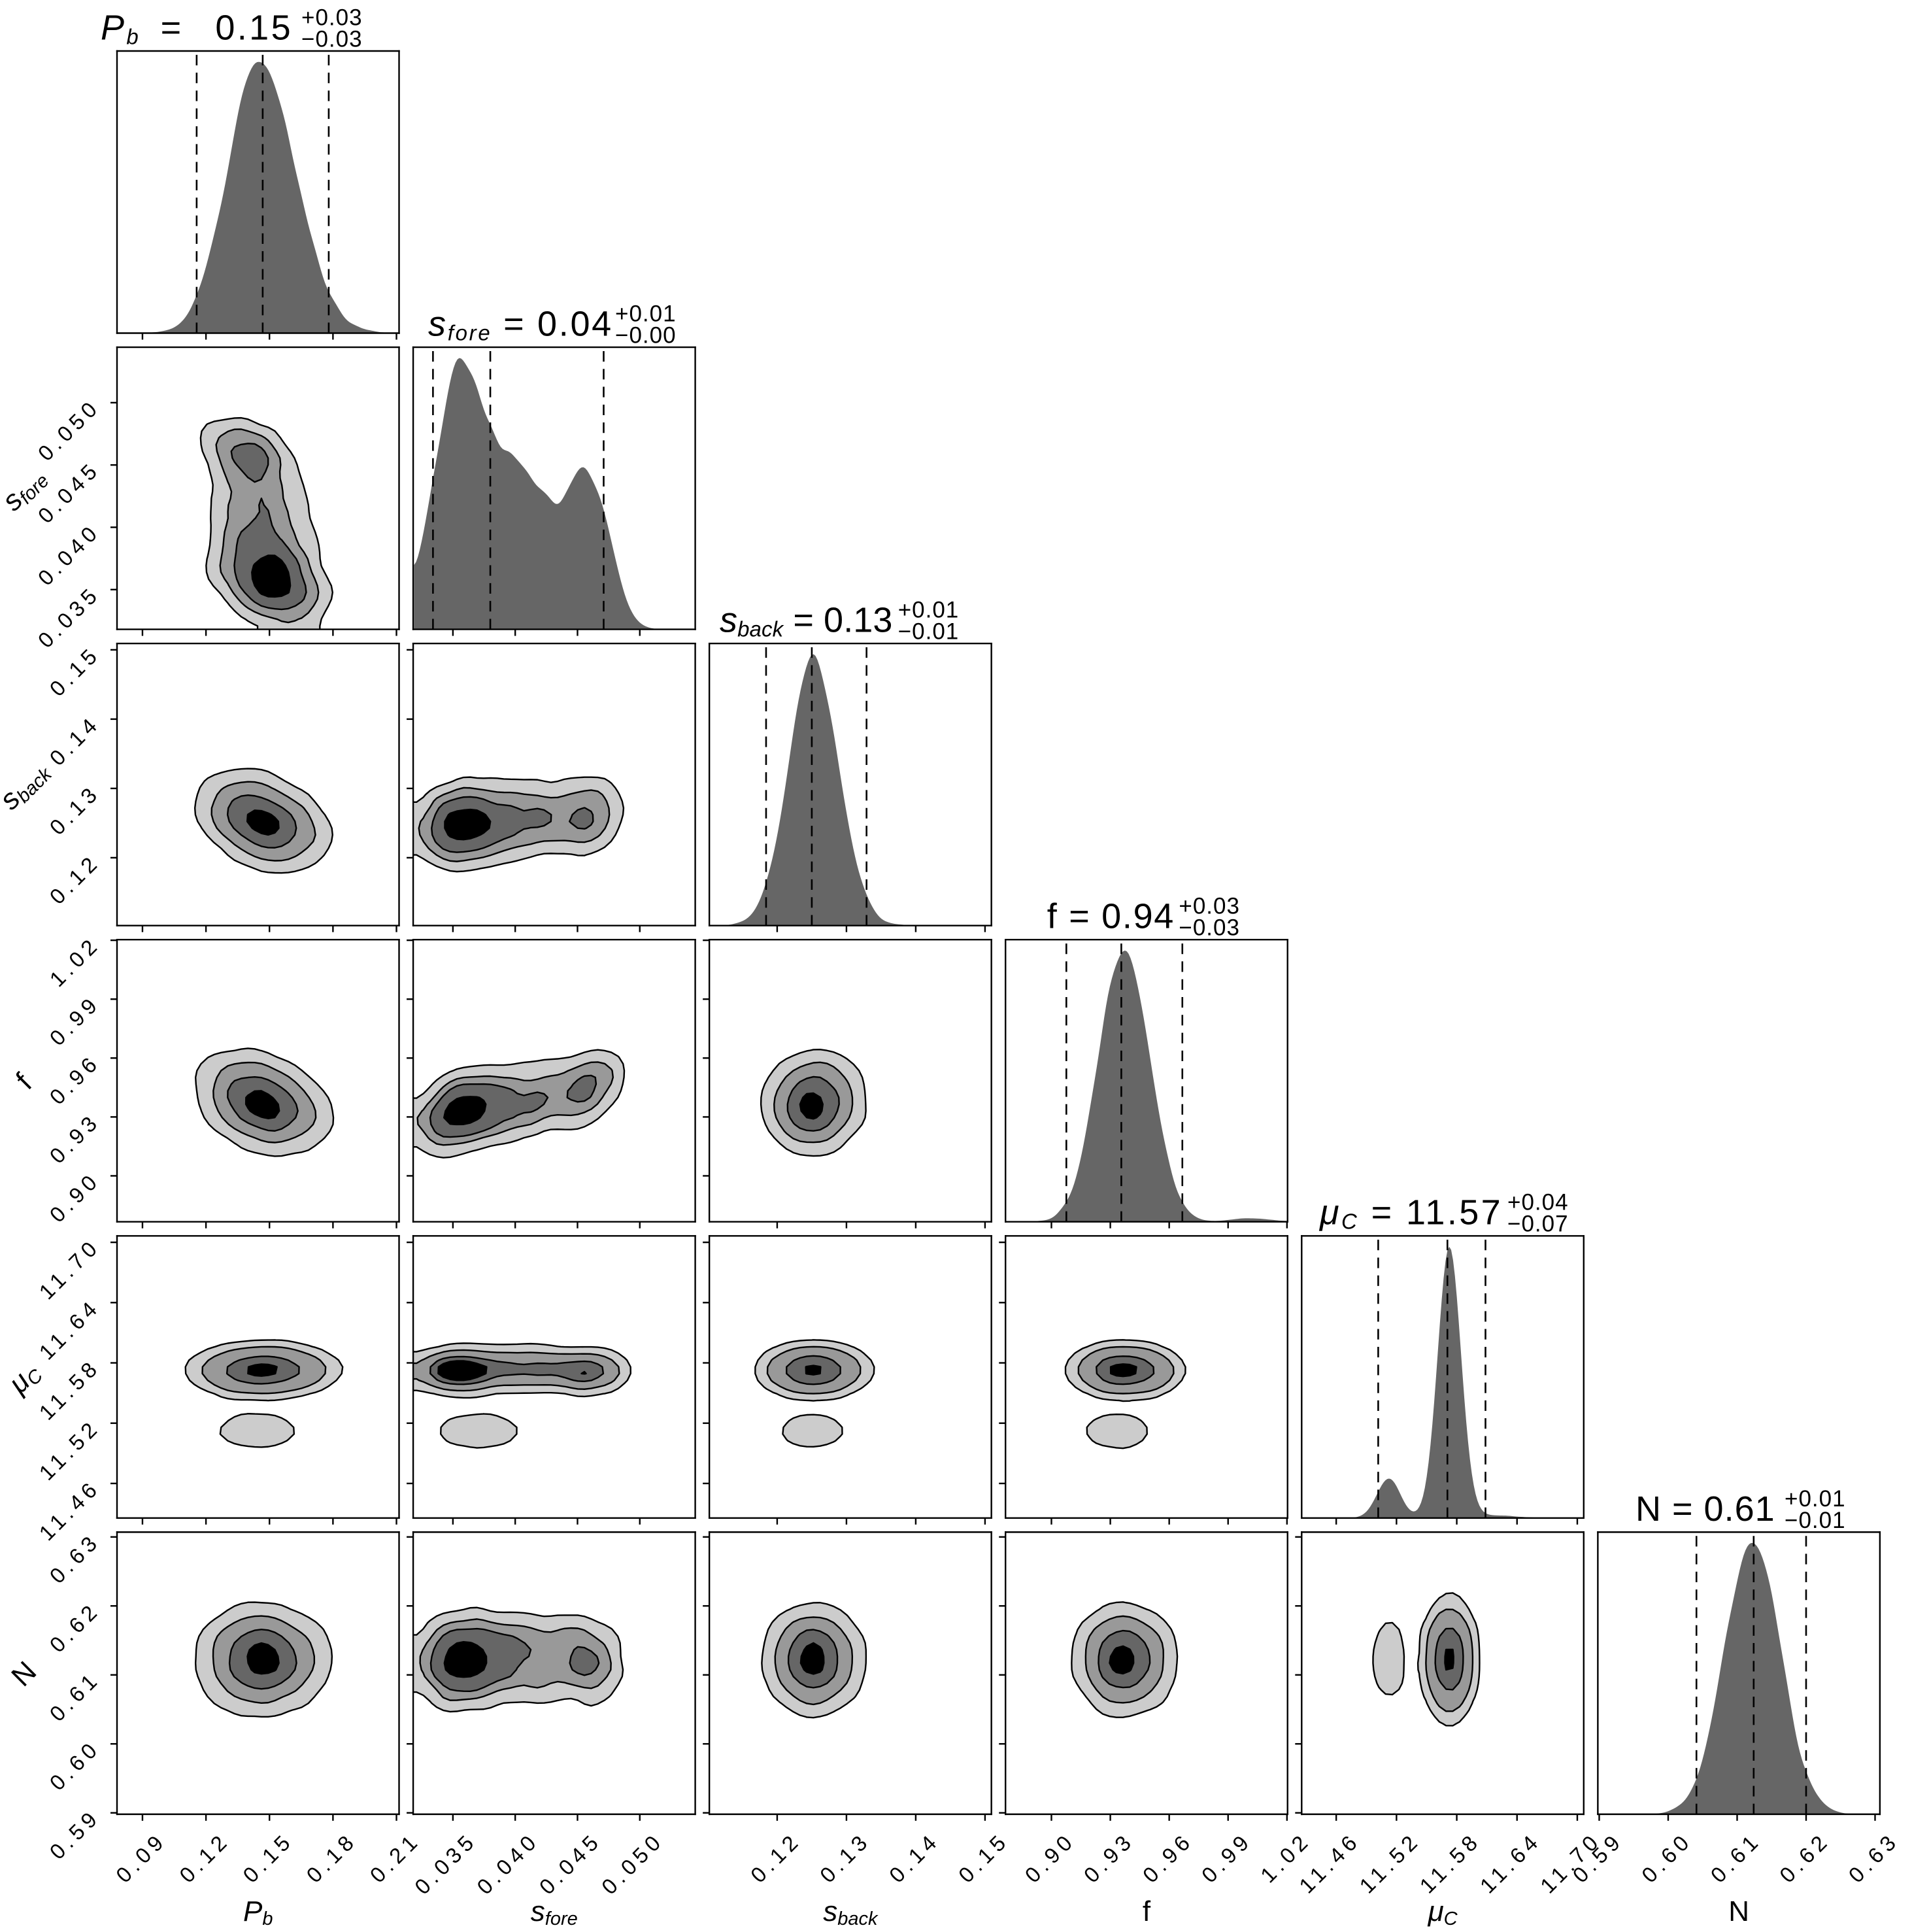 The height and width of the screenshot is (1932, 1912). What do you see at coordinates (1147, 1911) in the screenshot?
I see `svg-text: f` at bounding box center [1147, 1911].